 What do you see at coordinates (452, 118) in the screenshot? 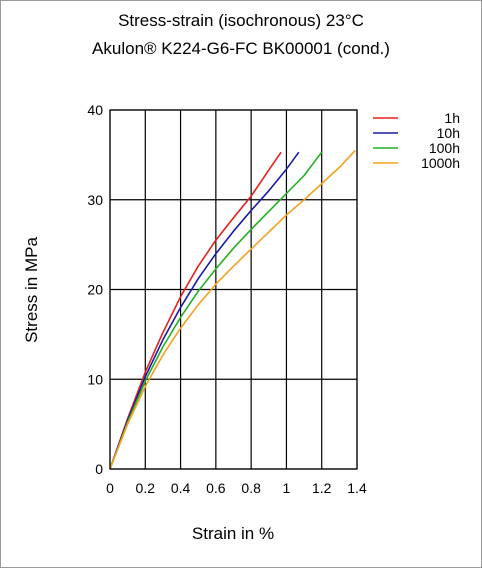
I see `legend-label-1h: 1h` at bounding box center [452, 118].